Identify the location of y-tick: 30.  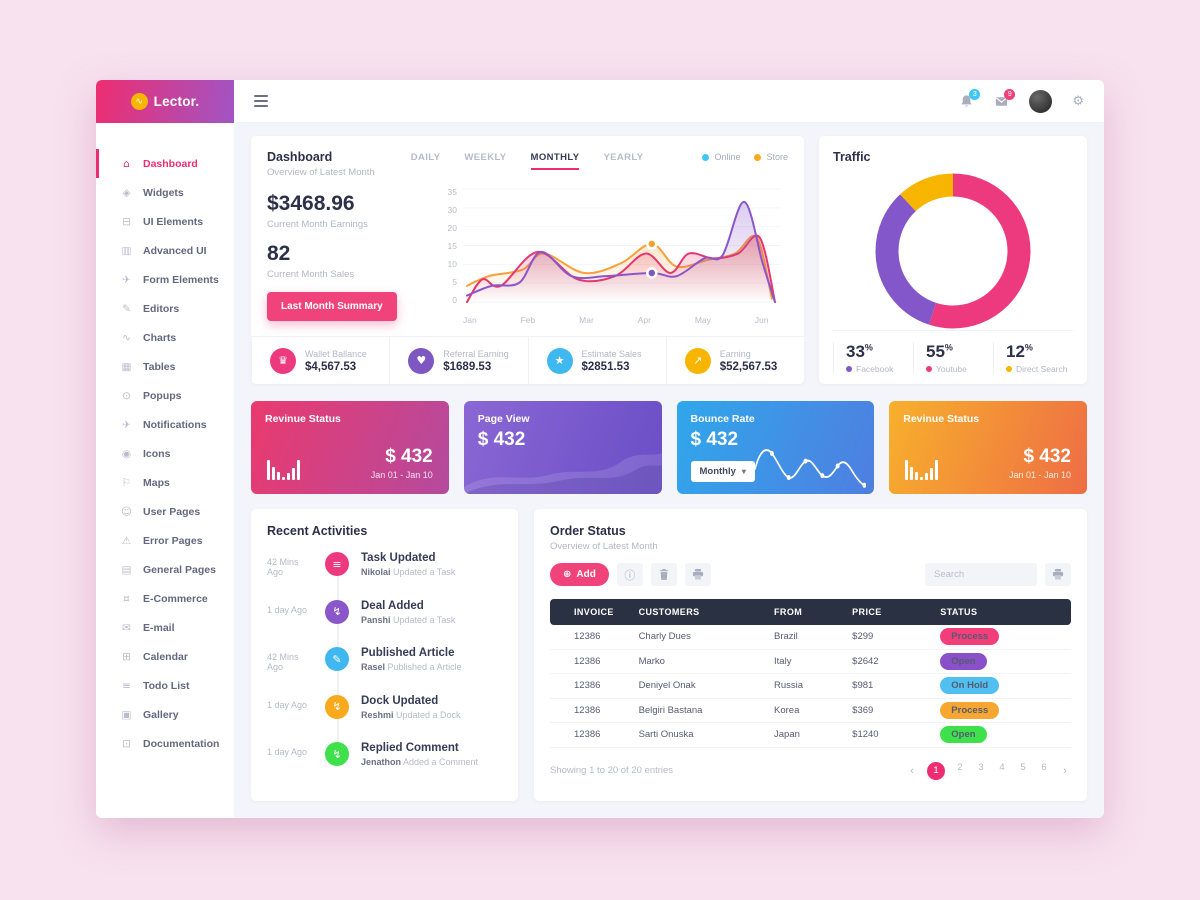
(452, 210).